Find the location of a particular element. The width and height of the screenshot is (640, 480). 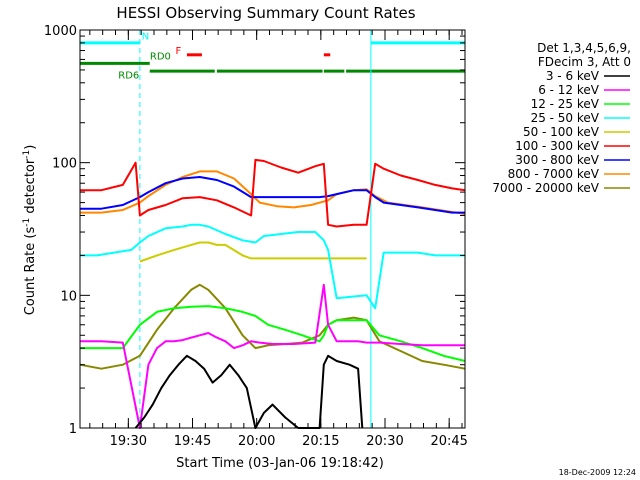

instrument-state-bars is located at coordinates (272, 57).